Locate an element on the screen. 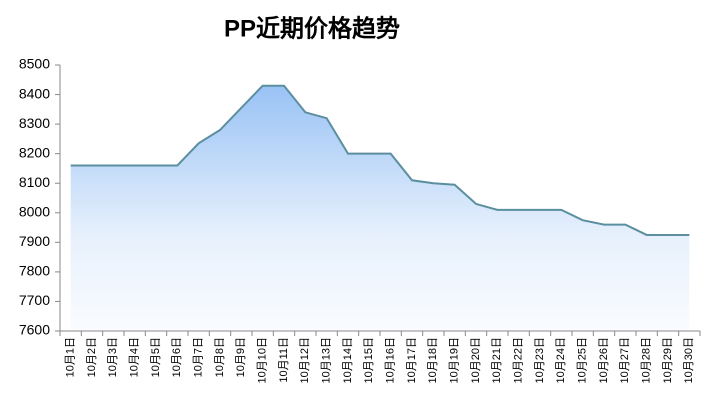 Image resolution: width=717 pixels, height=408 pixels. x-tick-label: 10月21日 is located at coordinates (497, 360).